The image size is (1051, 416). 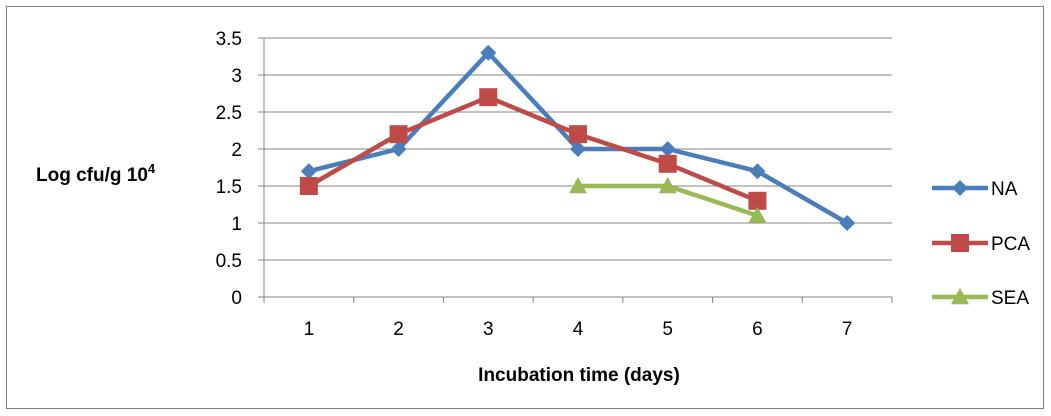 I want to click on series-sea, so click(x=668, y=200).